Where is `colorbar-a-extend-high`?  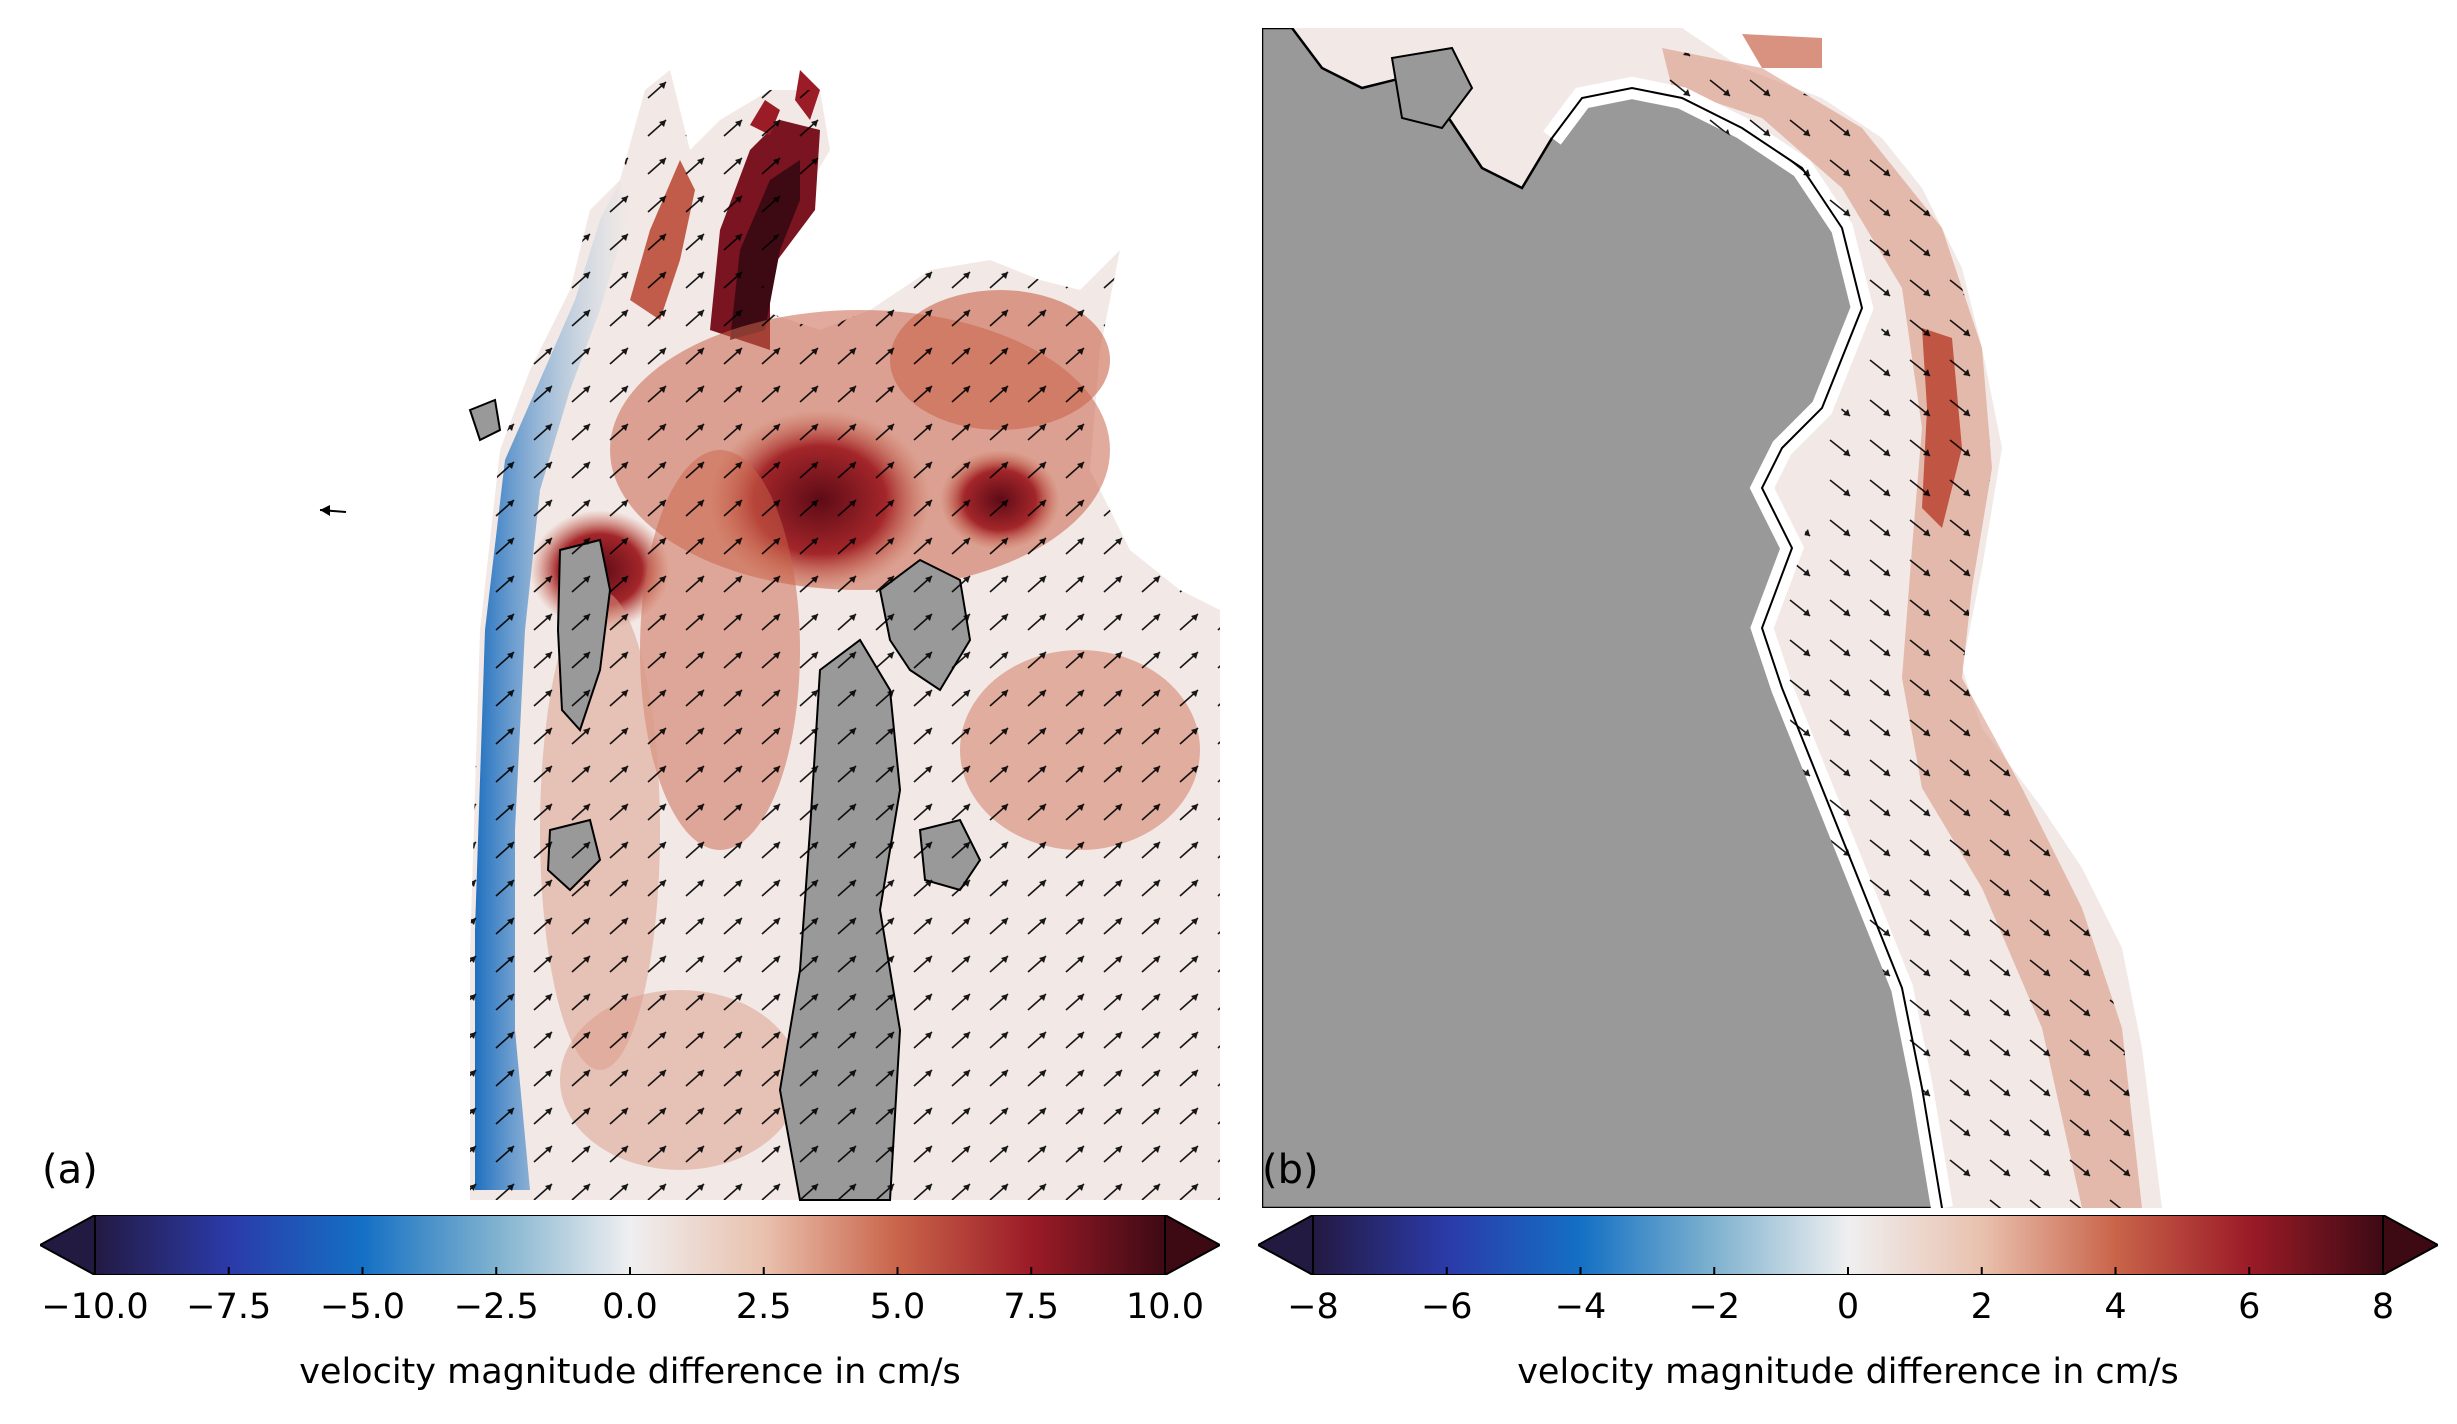 colorbar-a-extend-high is located at coordinates (1193, 1245).